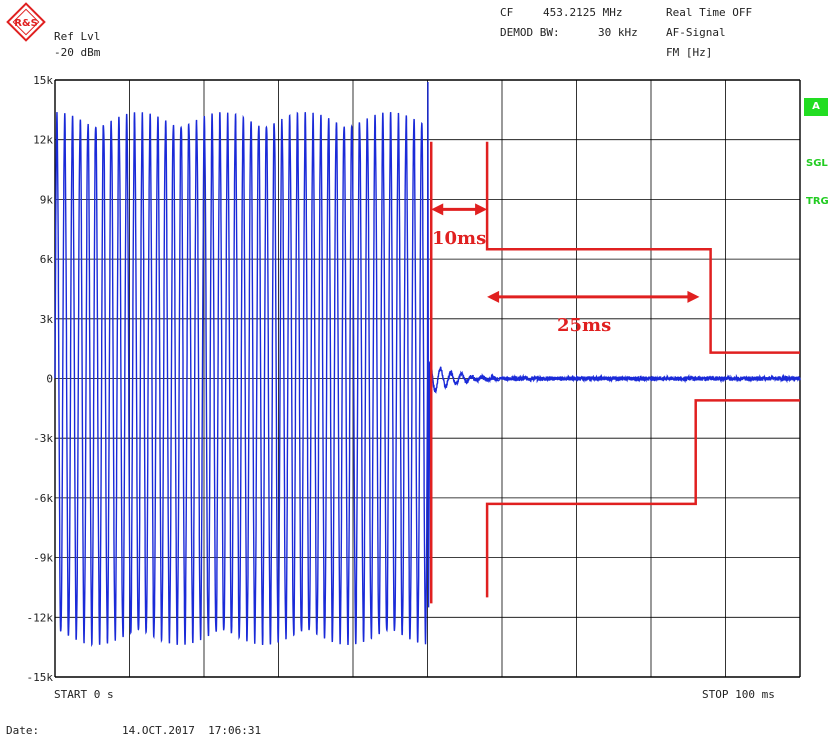 Image resolution: width=832 pixels, height=737 pixels. Describe the element at coordinates (459, 209) in the screenshot. I see `ten-ms-arrow` at that location.